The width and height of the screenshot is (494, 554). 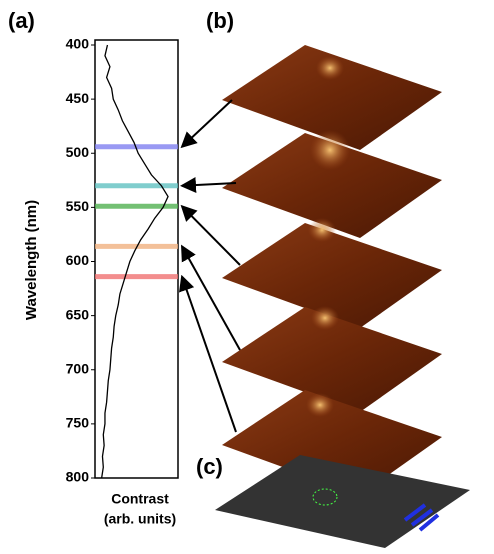 I want to click on scale-marks, so click(x=421, y=517).